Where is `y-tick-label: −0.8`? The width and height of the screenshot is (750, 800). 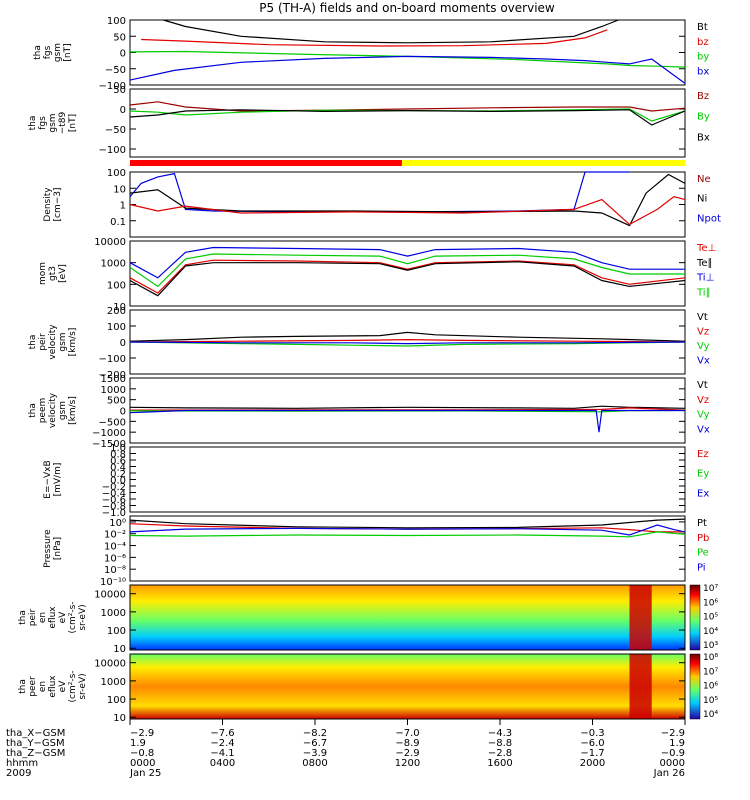 y-tick-label: −0.8 is located at coordinates (114, 507).